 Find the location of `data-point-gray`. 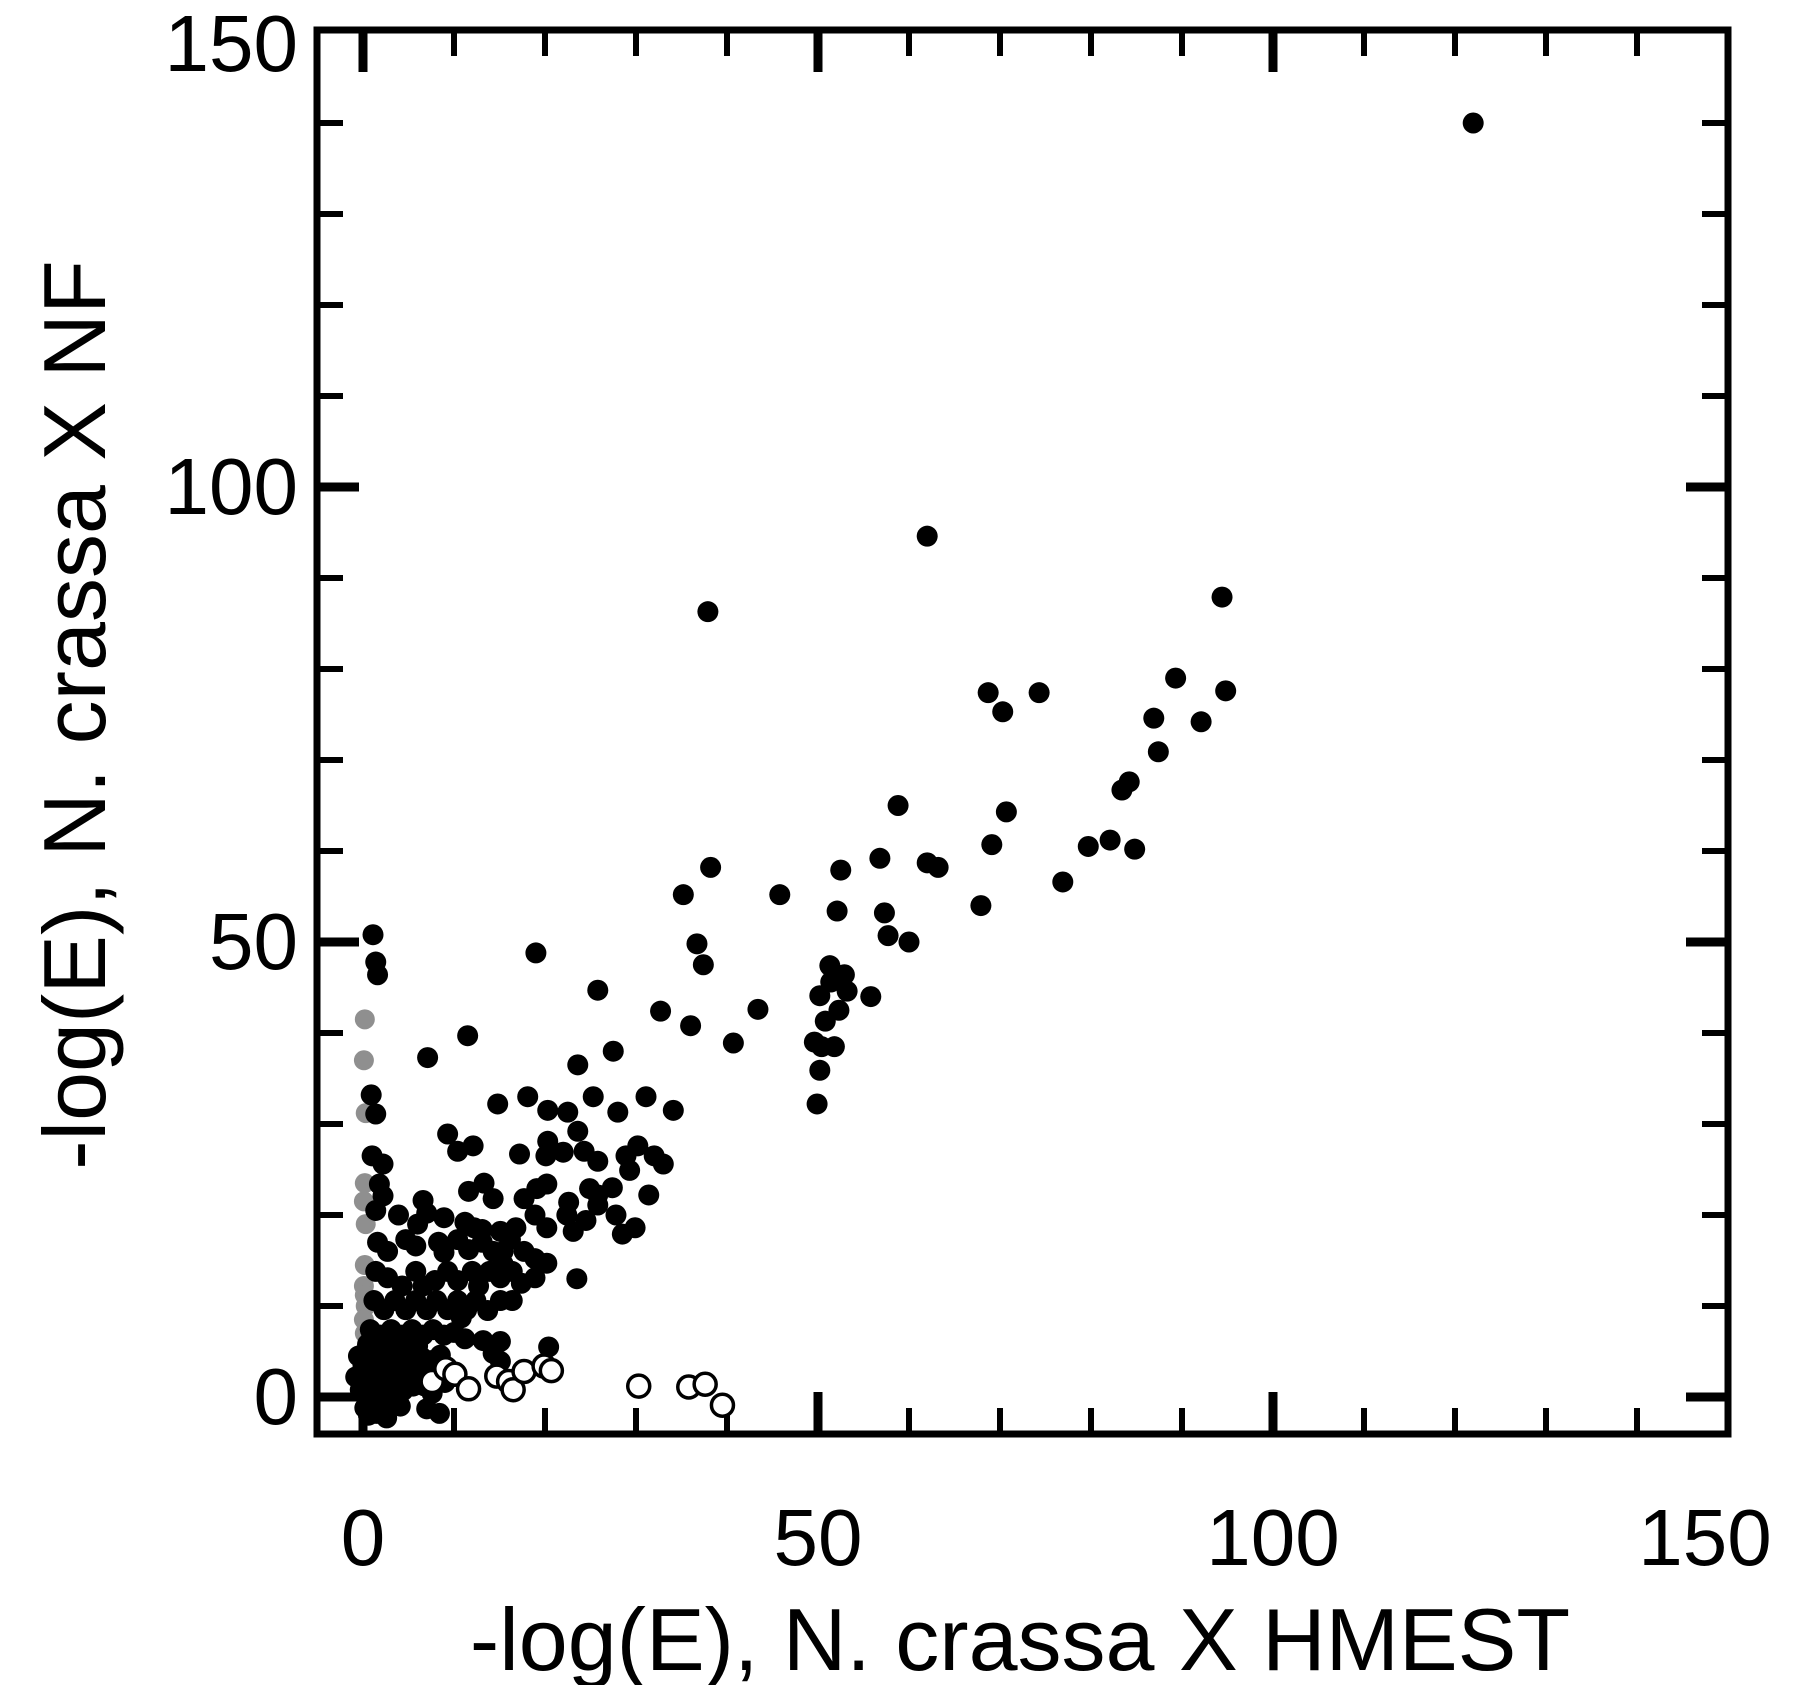

data-point-gray is located at coordinates (364, 1019).